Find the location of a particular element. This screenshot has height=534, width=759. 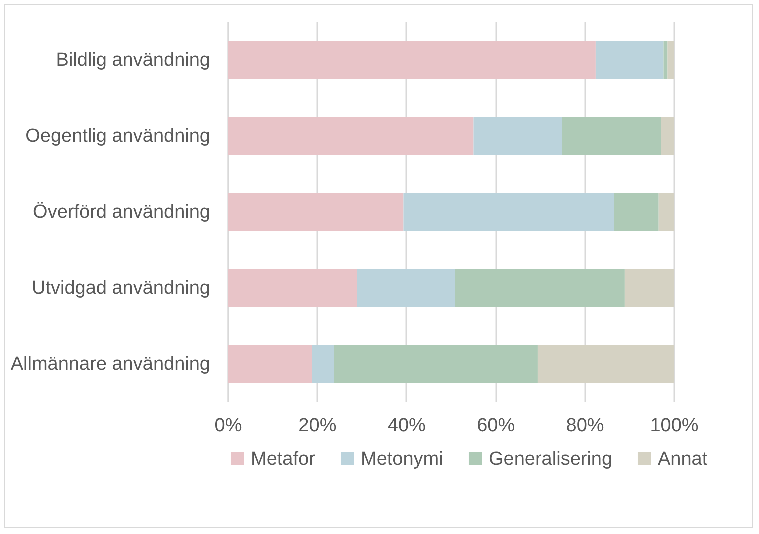

y-tick-label: Överförd användning is located at coordinates (121, 212).